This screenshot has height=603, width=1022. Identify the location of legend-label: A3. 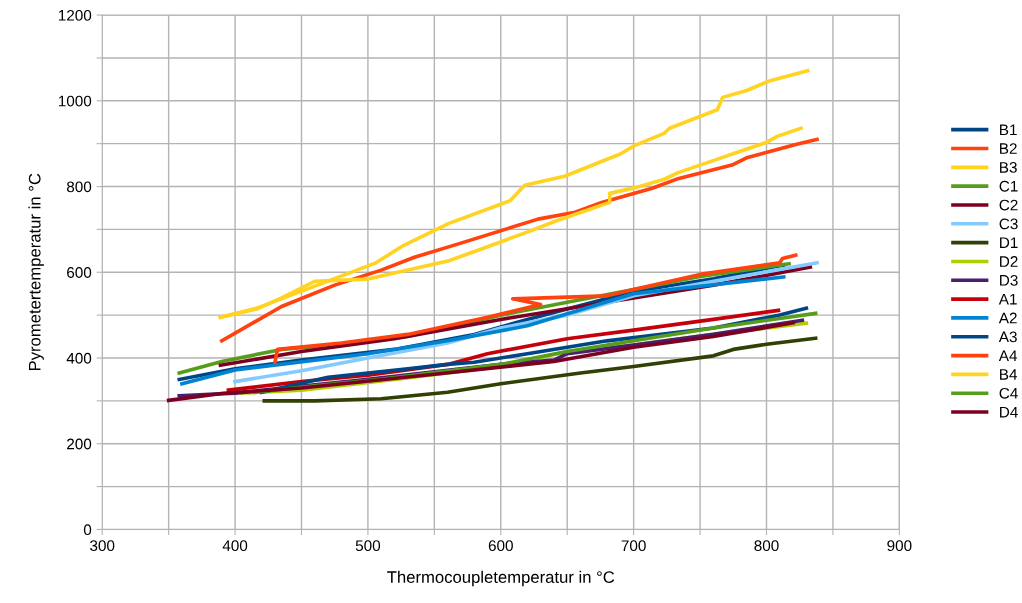
(1007, 337).